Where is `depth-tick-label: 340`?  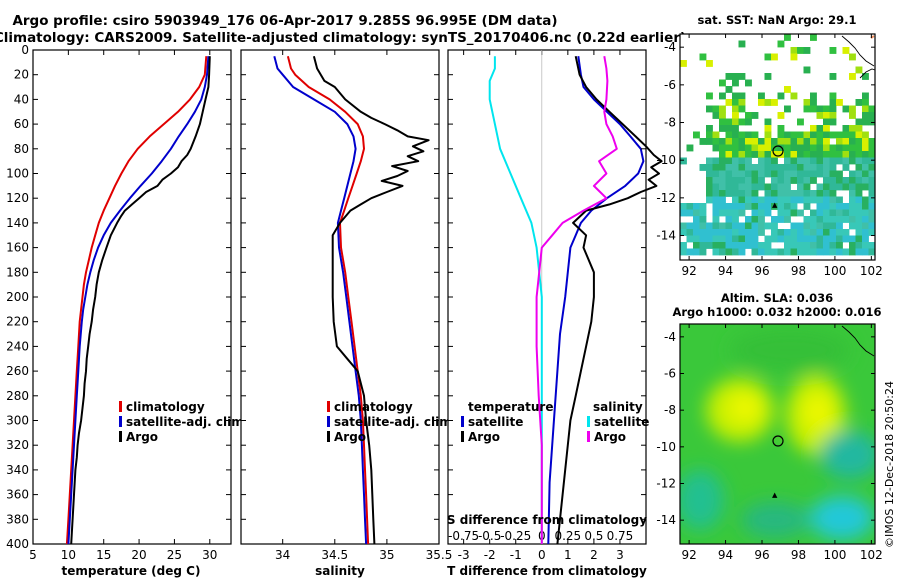
depth-tick-label: 340 is located at coordinates (17, 470).